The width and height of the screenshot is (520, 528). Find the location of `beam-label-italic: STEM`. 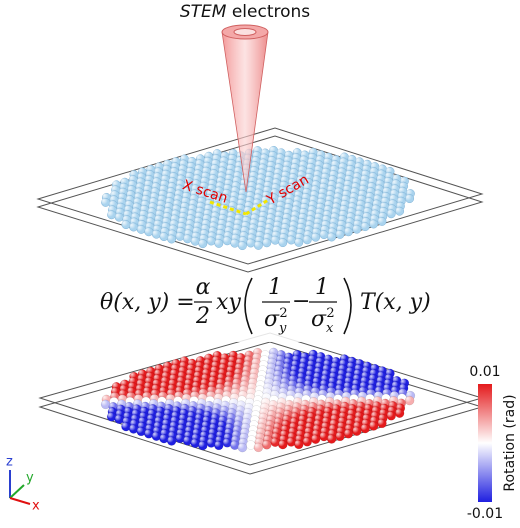

beam-label-italic: STEM is located at coordinates (203, 12).